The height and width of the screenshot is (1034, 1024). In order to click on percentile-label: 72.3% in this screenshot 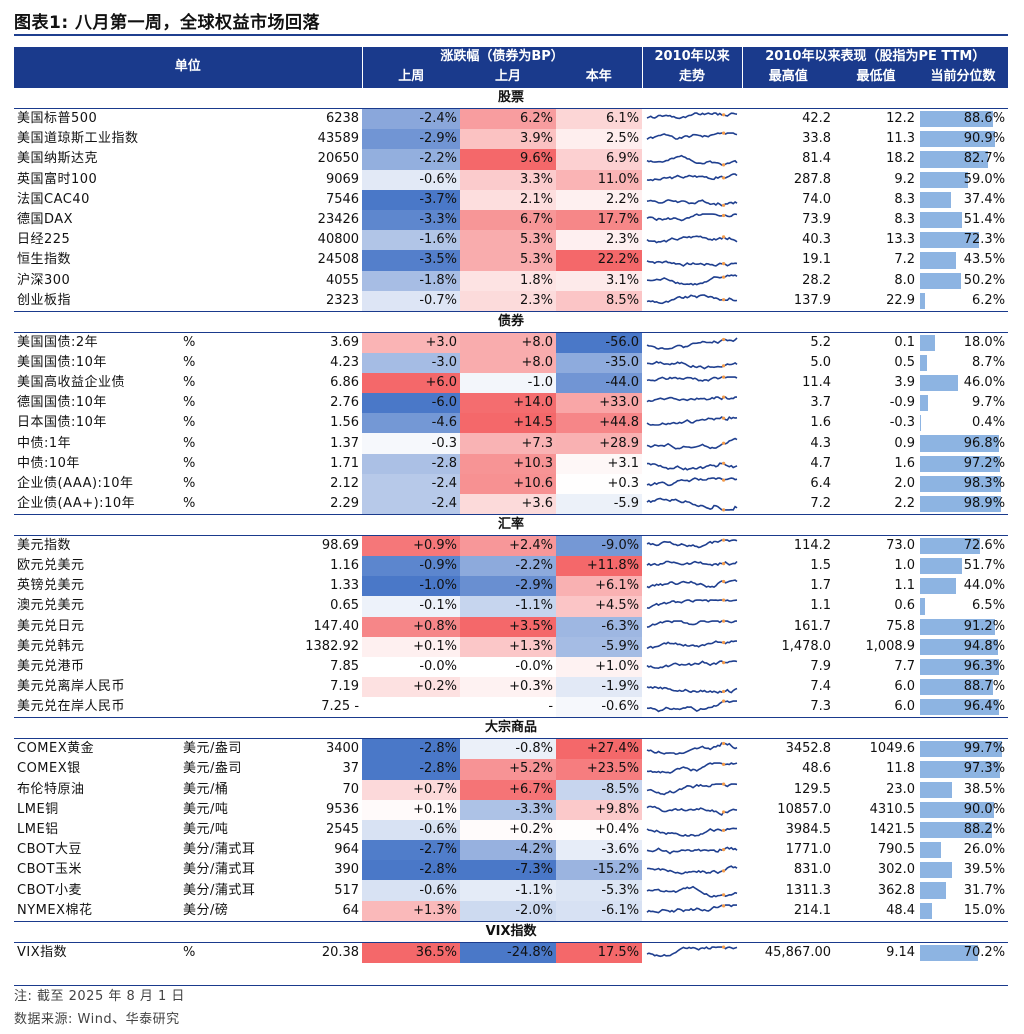, I will do `click(984, 240)`.